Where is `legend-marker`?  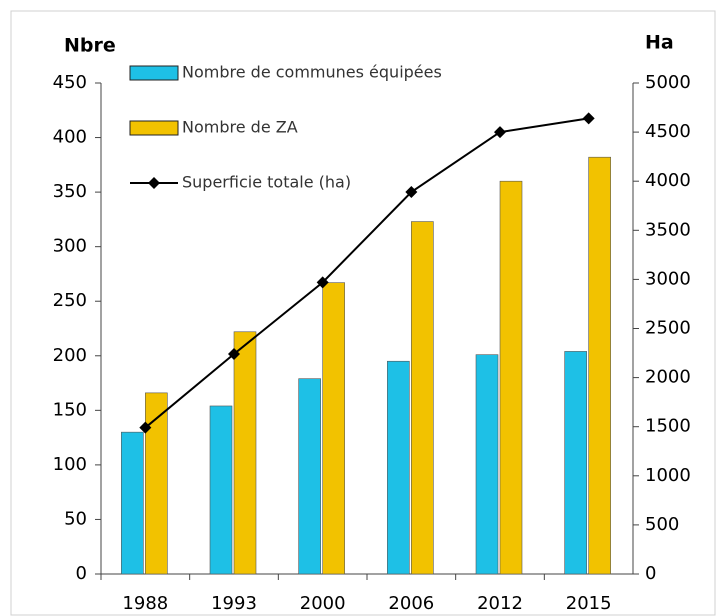 legend-marker is located at coordinates (154, 183).